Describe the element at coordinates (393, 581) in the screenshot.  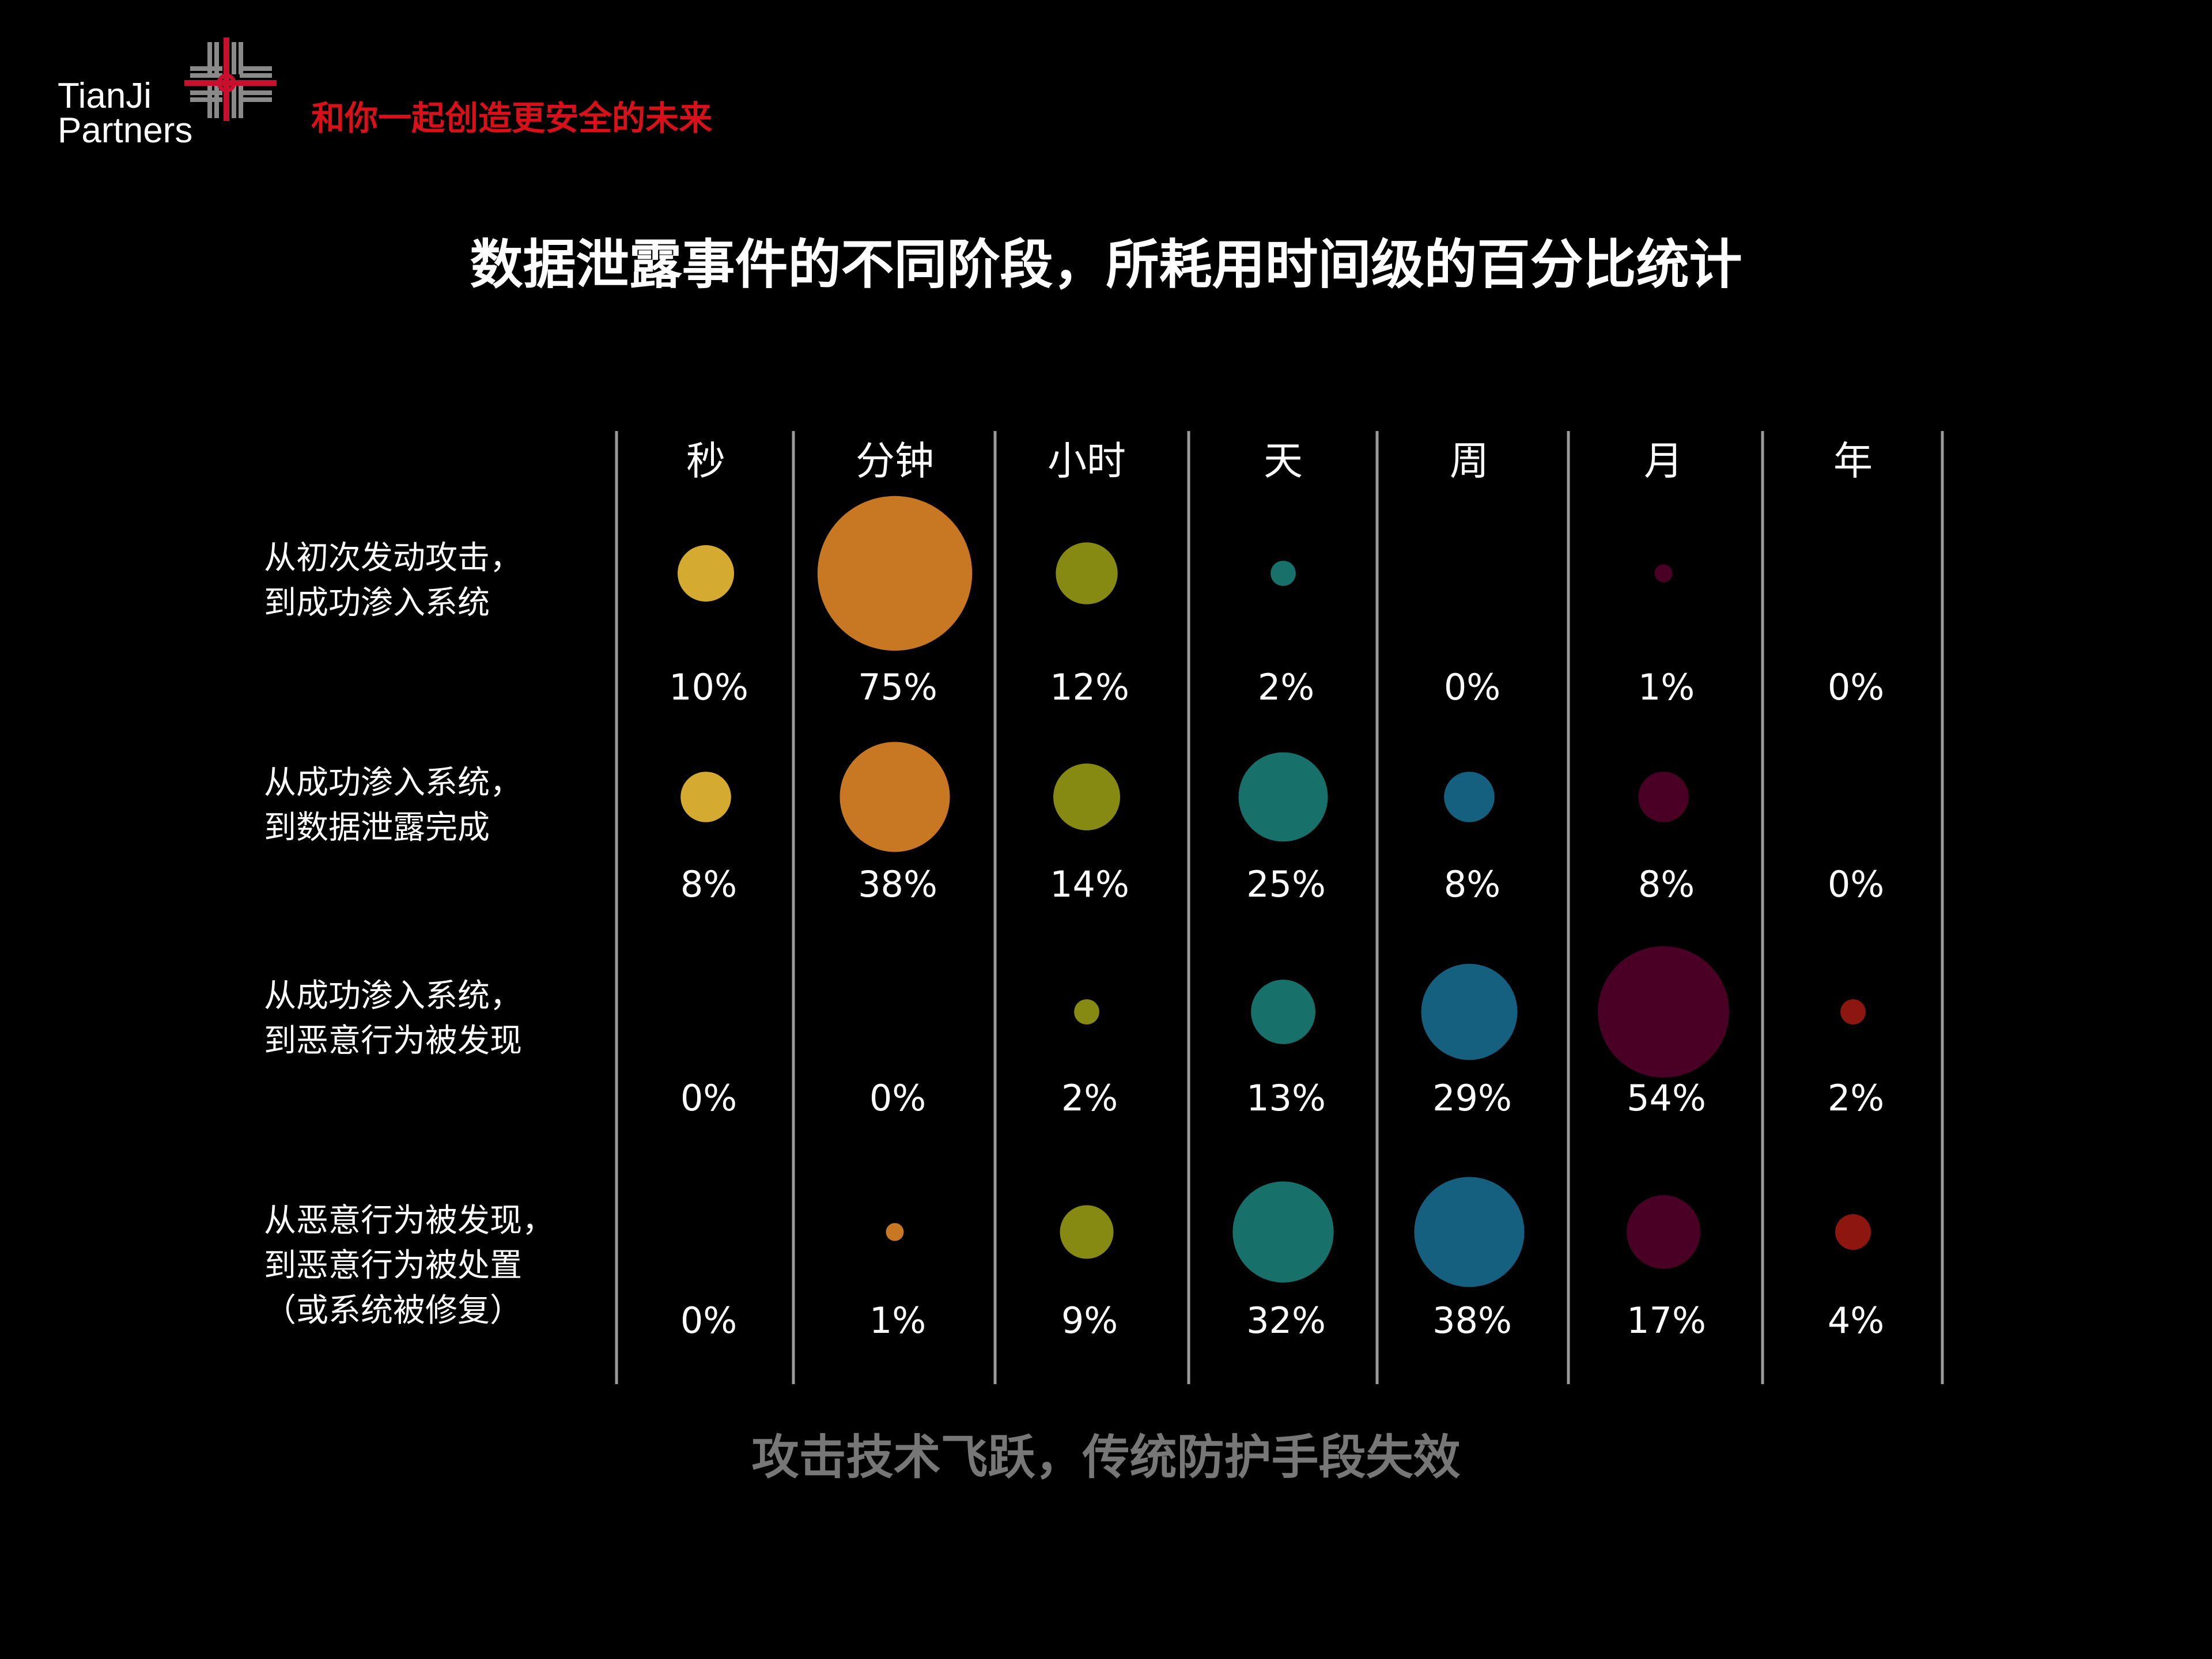
I see `row-label: 从初次发动攻击， 到成功渗入系统` at that location.